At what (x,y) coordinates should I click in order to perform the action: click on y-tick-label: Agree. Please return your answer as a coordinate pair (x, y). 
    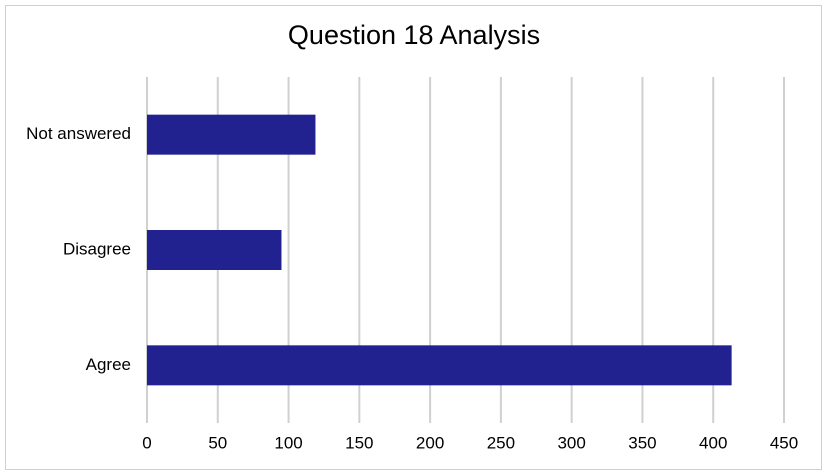
    Looking at the image, I should click on (108, 364).